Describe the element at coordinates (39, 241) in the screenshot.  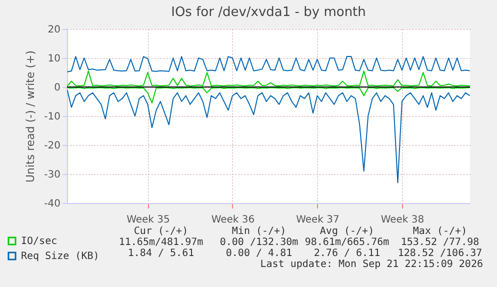
I see `legend-label: IO/sec` at that location.